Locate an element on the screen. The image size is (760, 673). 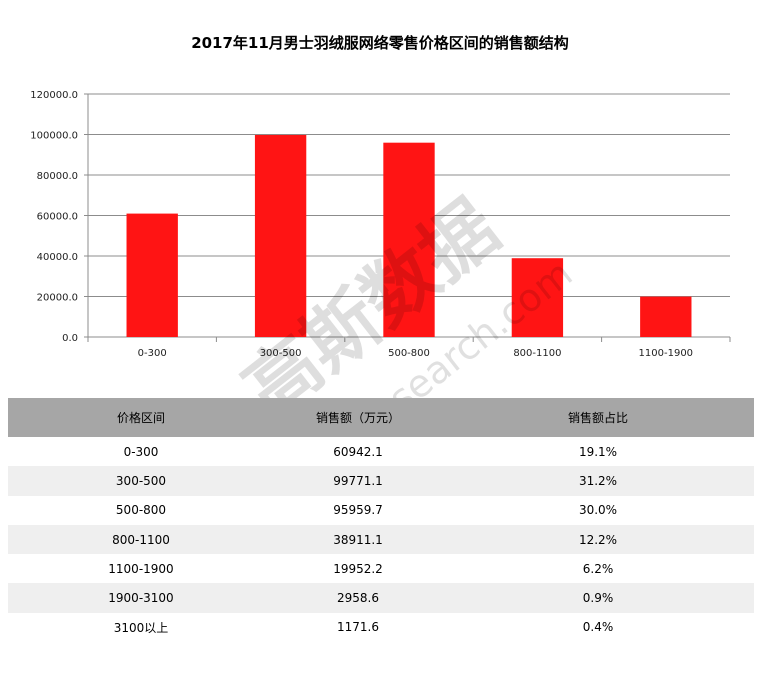
x-tick-label: 800-1100 is located at coordinates (537, 353).